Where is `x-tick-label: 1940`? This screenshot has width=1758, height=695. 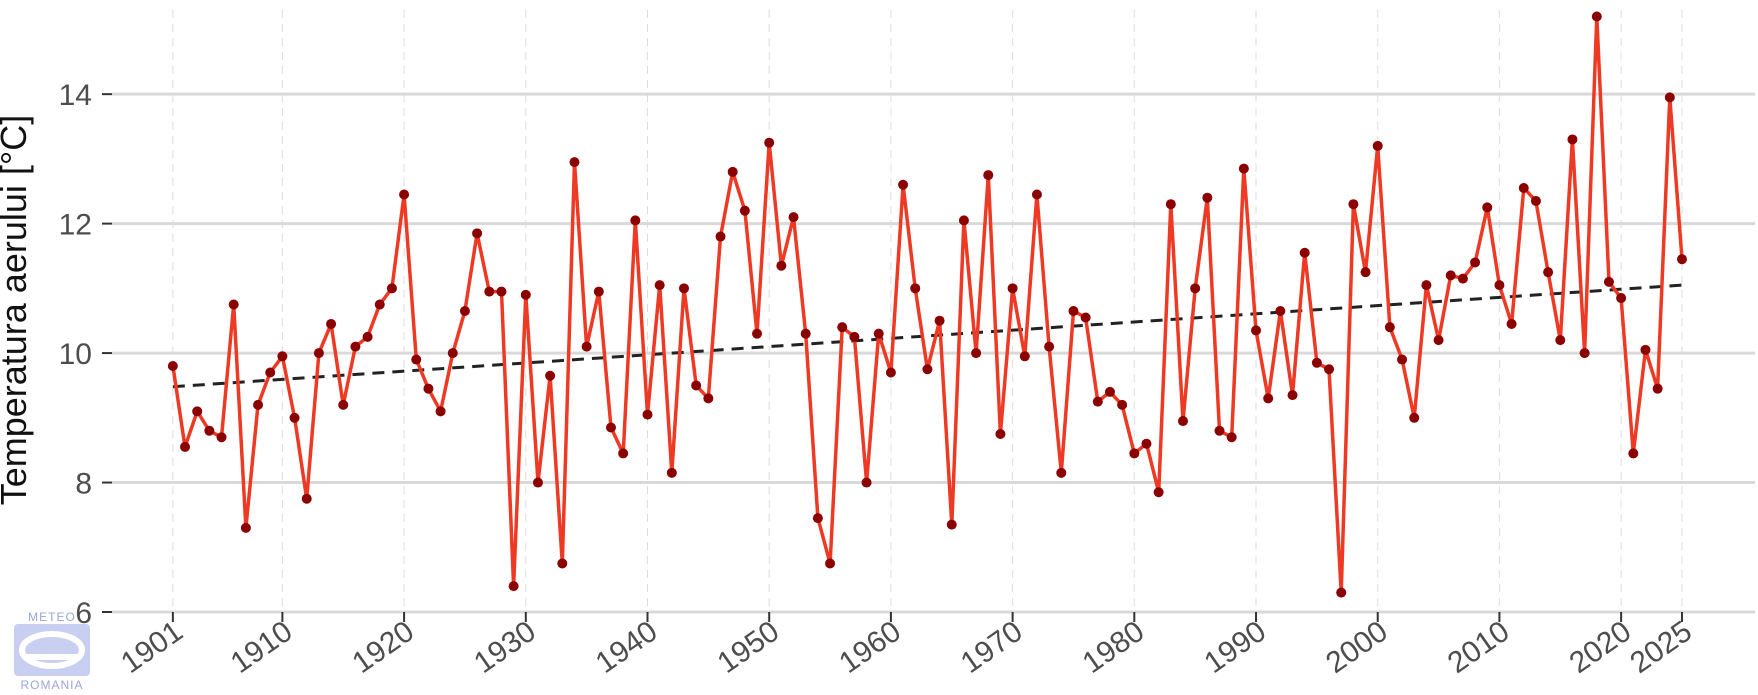
x-tick-label: 1940 is located at coordinates (627, 647).